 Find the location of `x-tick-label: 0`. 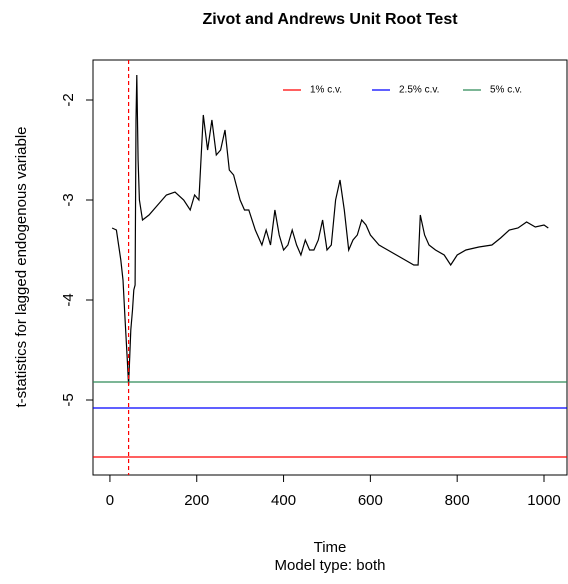

x-tick-label: 0 is located at coordinates (110, 500).